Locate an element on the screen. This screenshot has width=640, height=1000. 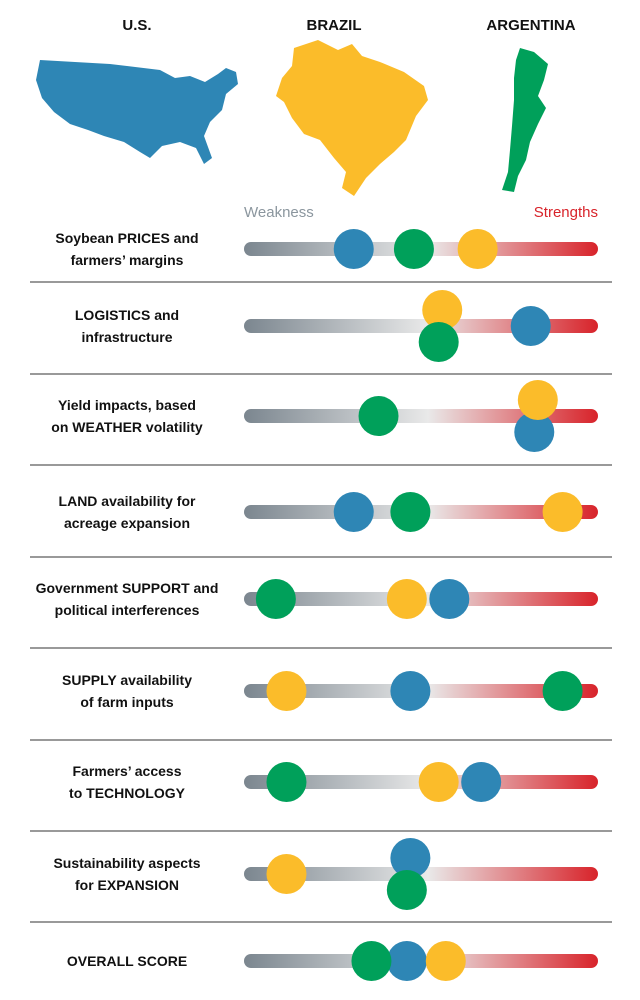
row-label: Sustainability aspects for EXPANSION is located at coordinates (127, 874).